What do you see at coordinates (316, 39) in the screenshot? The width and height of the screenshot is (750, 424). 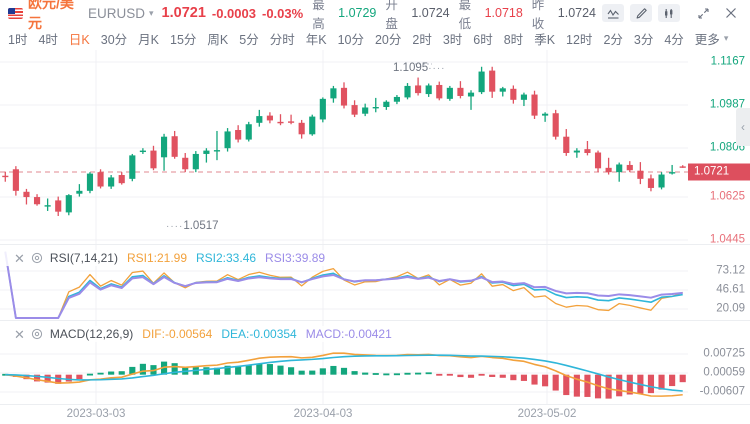 I see `tab-year: 年K` at bounding box center [316, 39].